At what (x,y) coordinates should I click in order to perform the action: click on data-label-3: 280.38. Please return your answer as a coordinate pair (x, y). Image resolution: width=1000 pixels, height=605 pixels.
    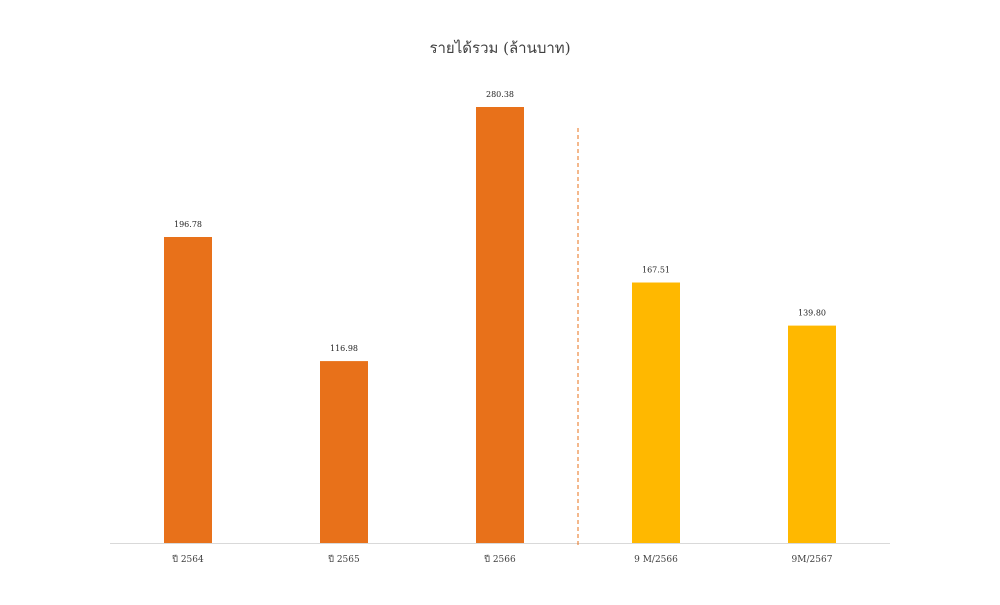
    Looking at the image, I should click on (500, 94).